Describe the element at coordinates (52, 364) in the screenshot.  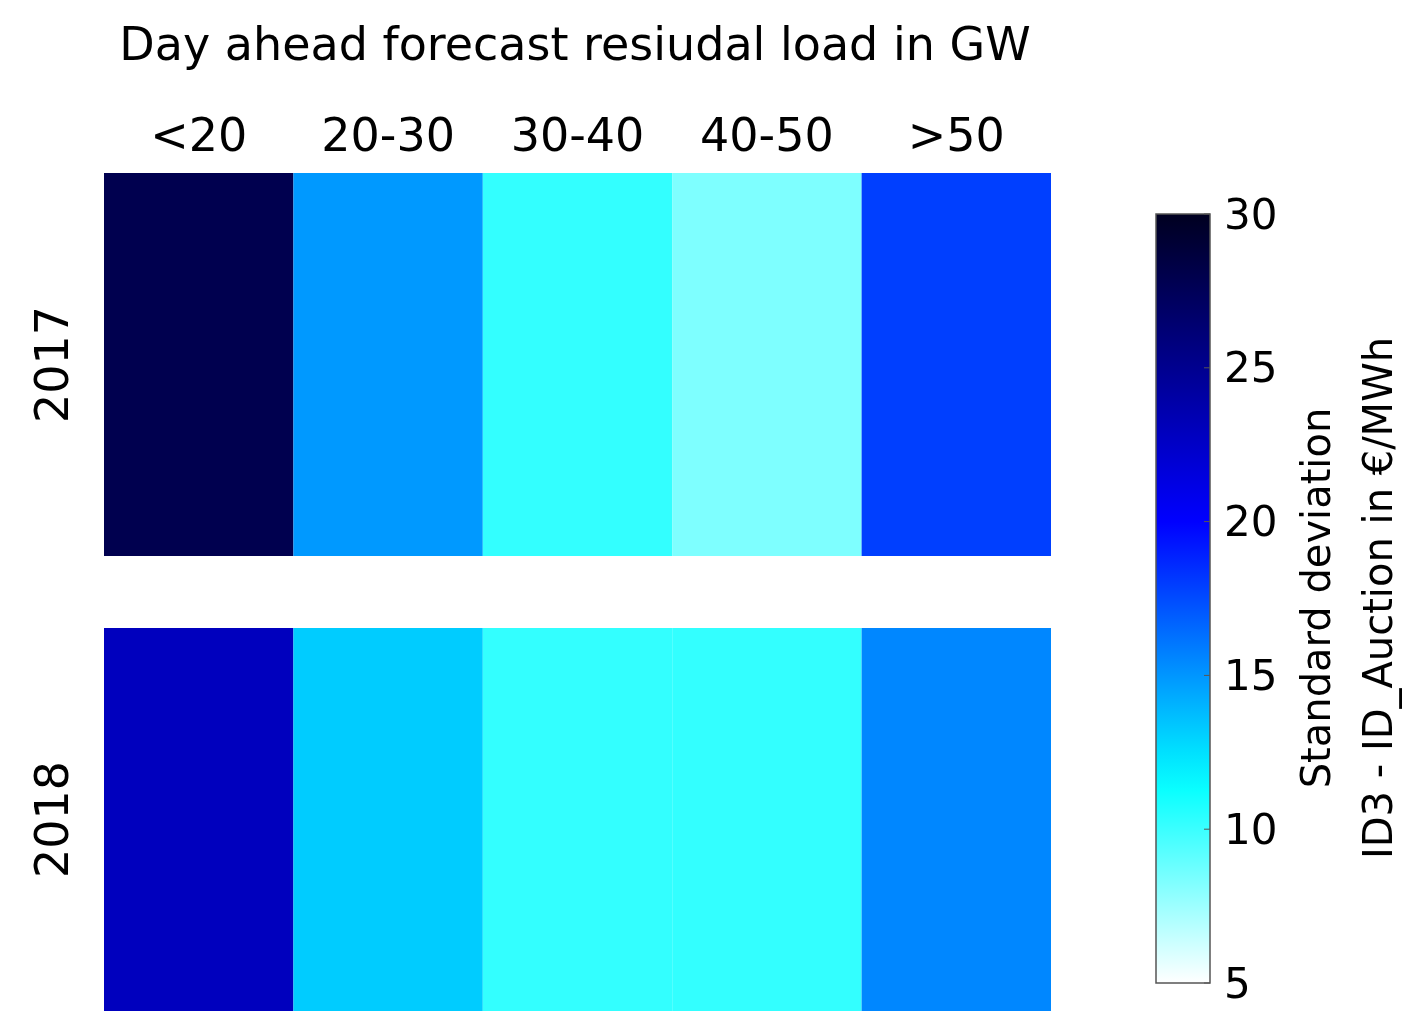
I see `y-tick-label: 2017` at that location.